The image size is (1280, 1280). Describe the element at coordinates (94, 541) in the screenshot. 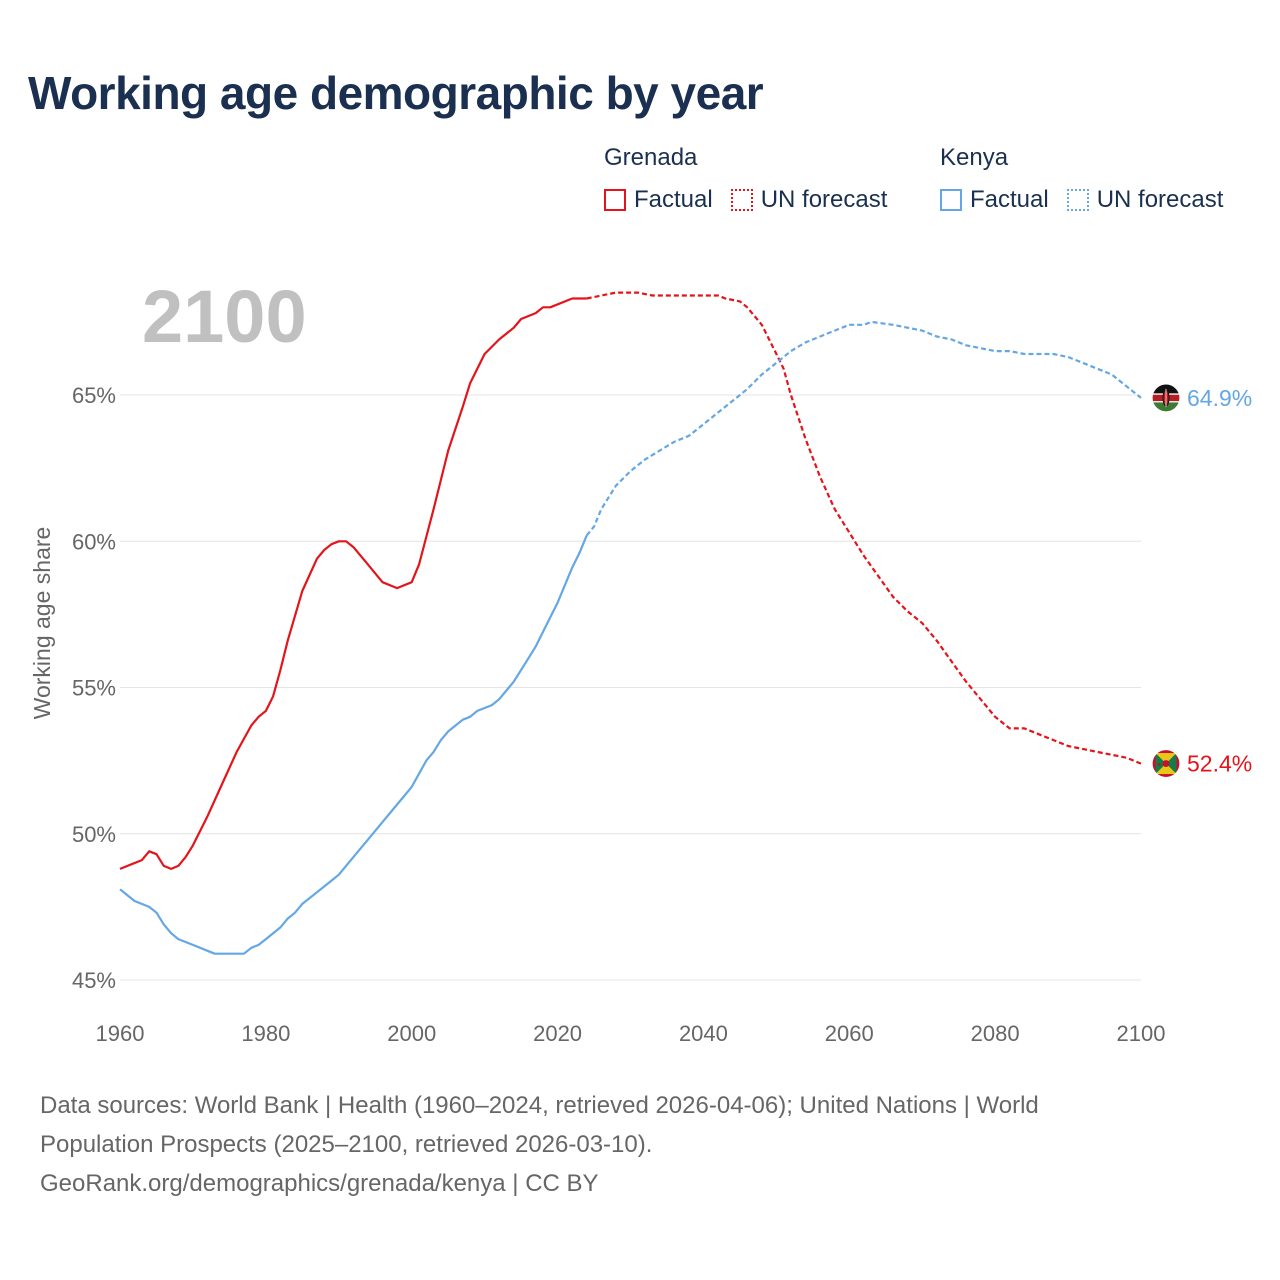

I see `y-tick-label: 60%` at that location.